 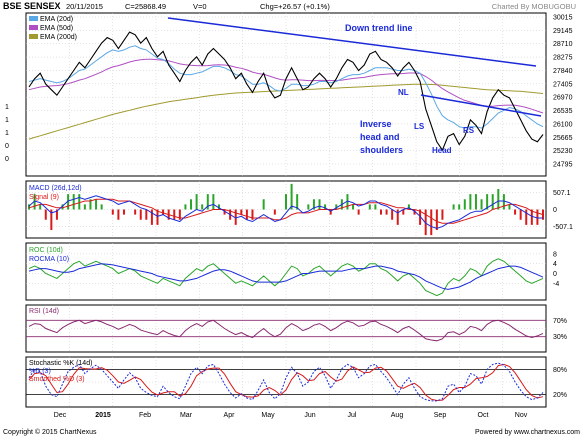 What do you see at coordinates (57, 379) in the screenshot?
I see `legend-stoch-smoothed: Smoothed %D (3)` at bounding box center [57, 379].